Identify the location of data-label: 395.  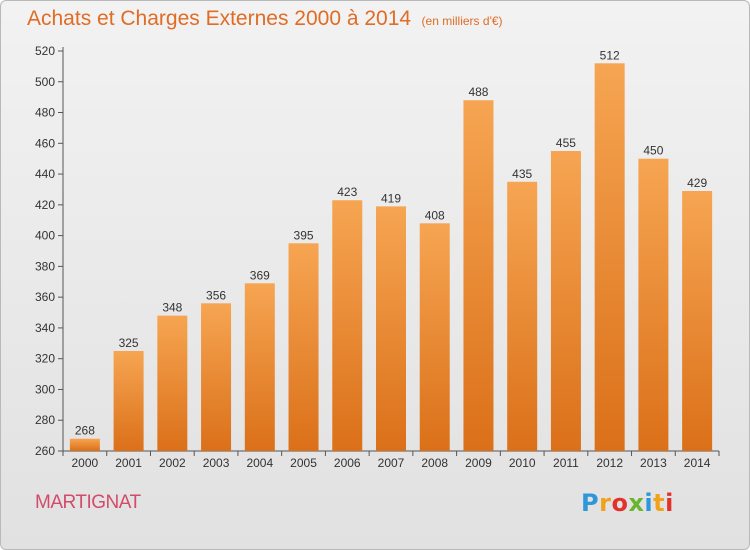
(304, 235).